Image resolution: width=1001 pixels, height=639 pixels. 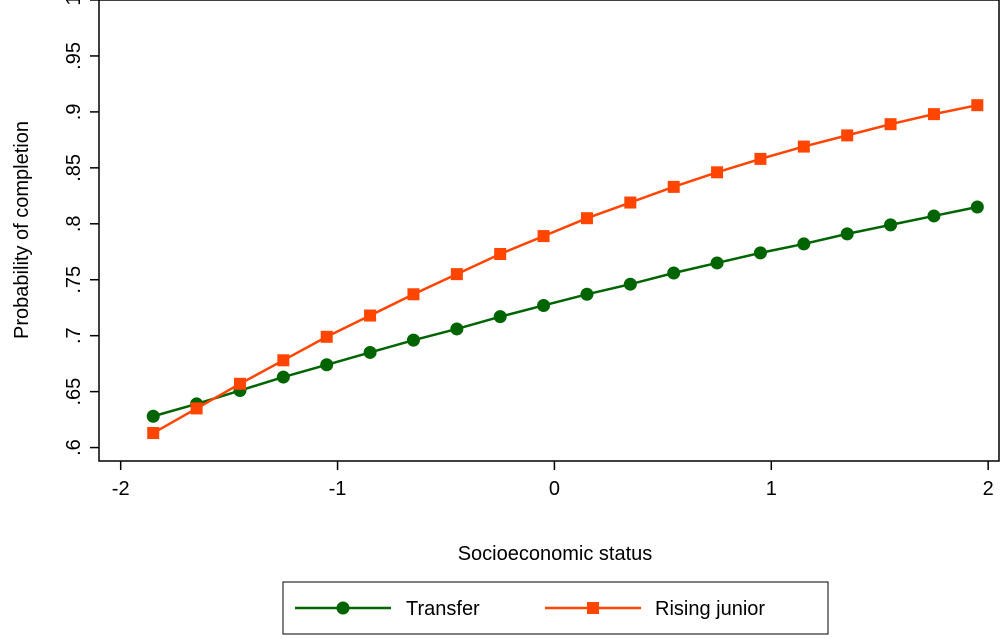 I want to click on y-axis-title: Probability of completion, so click(x=22, y=230).